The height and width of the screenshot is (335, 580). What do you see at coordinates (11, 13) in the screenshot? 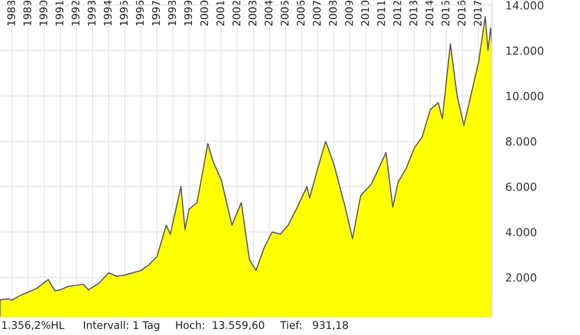
I see `x-tick-label: 1988` at bounding box center [11, 13].